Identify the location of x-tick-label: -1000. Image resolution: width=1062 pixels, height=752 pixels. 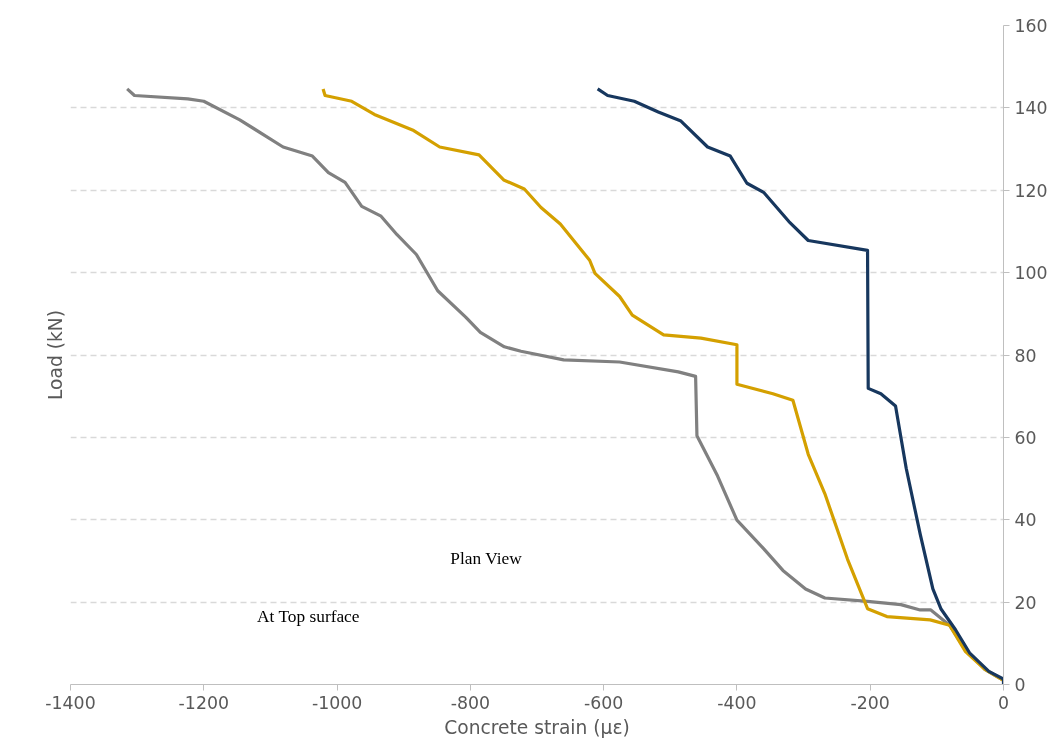
(337, 702).